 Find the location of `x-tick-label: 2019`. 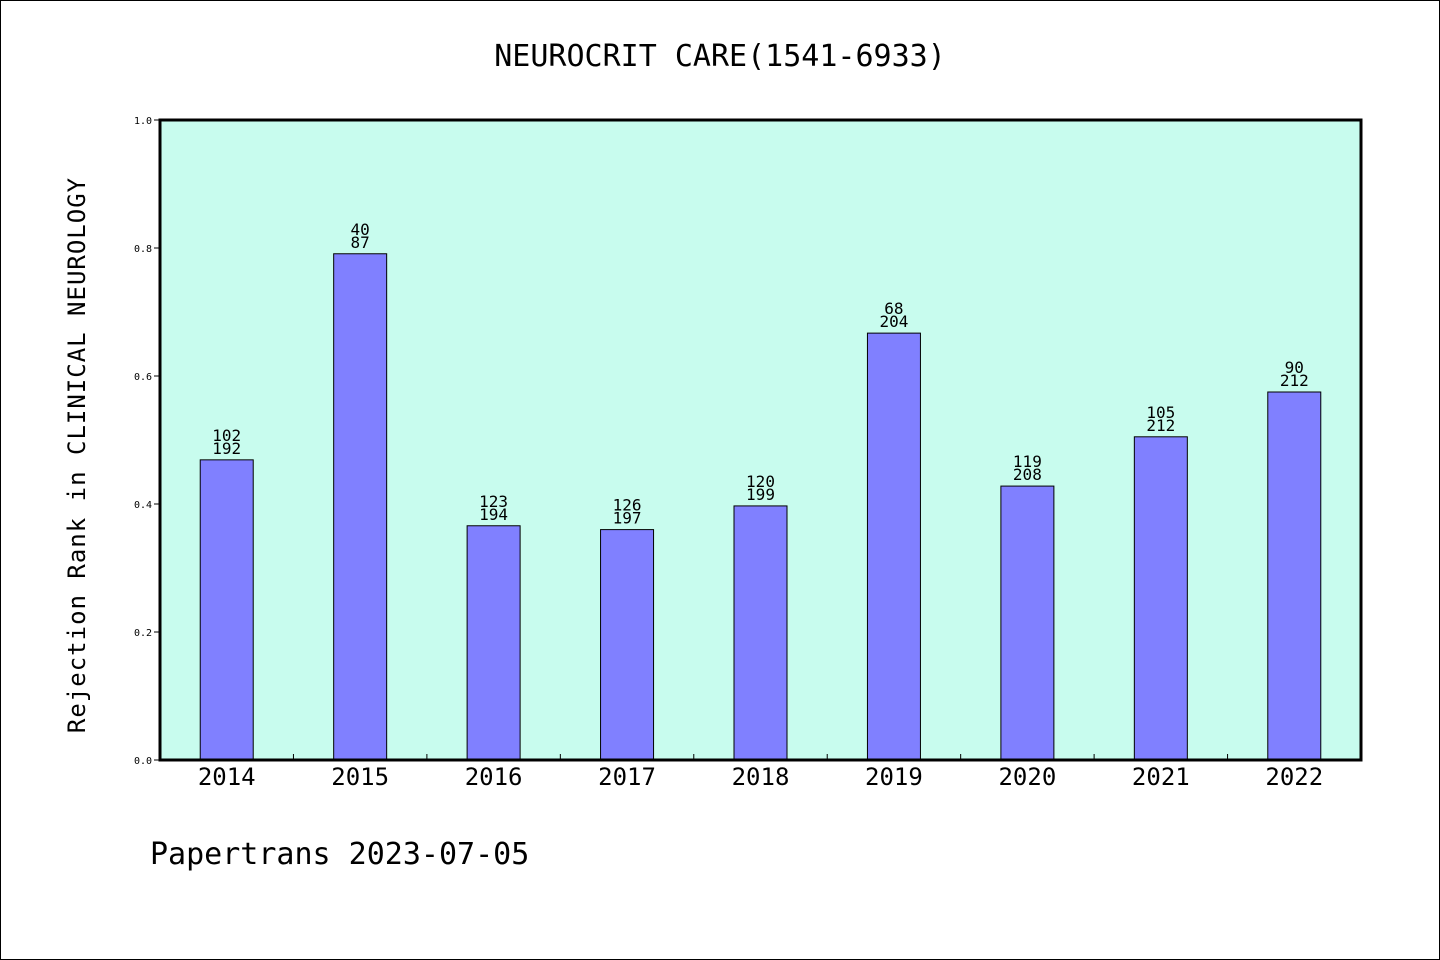

x-tick-label: 2019 is located at coordinates (894, 777).